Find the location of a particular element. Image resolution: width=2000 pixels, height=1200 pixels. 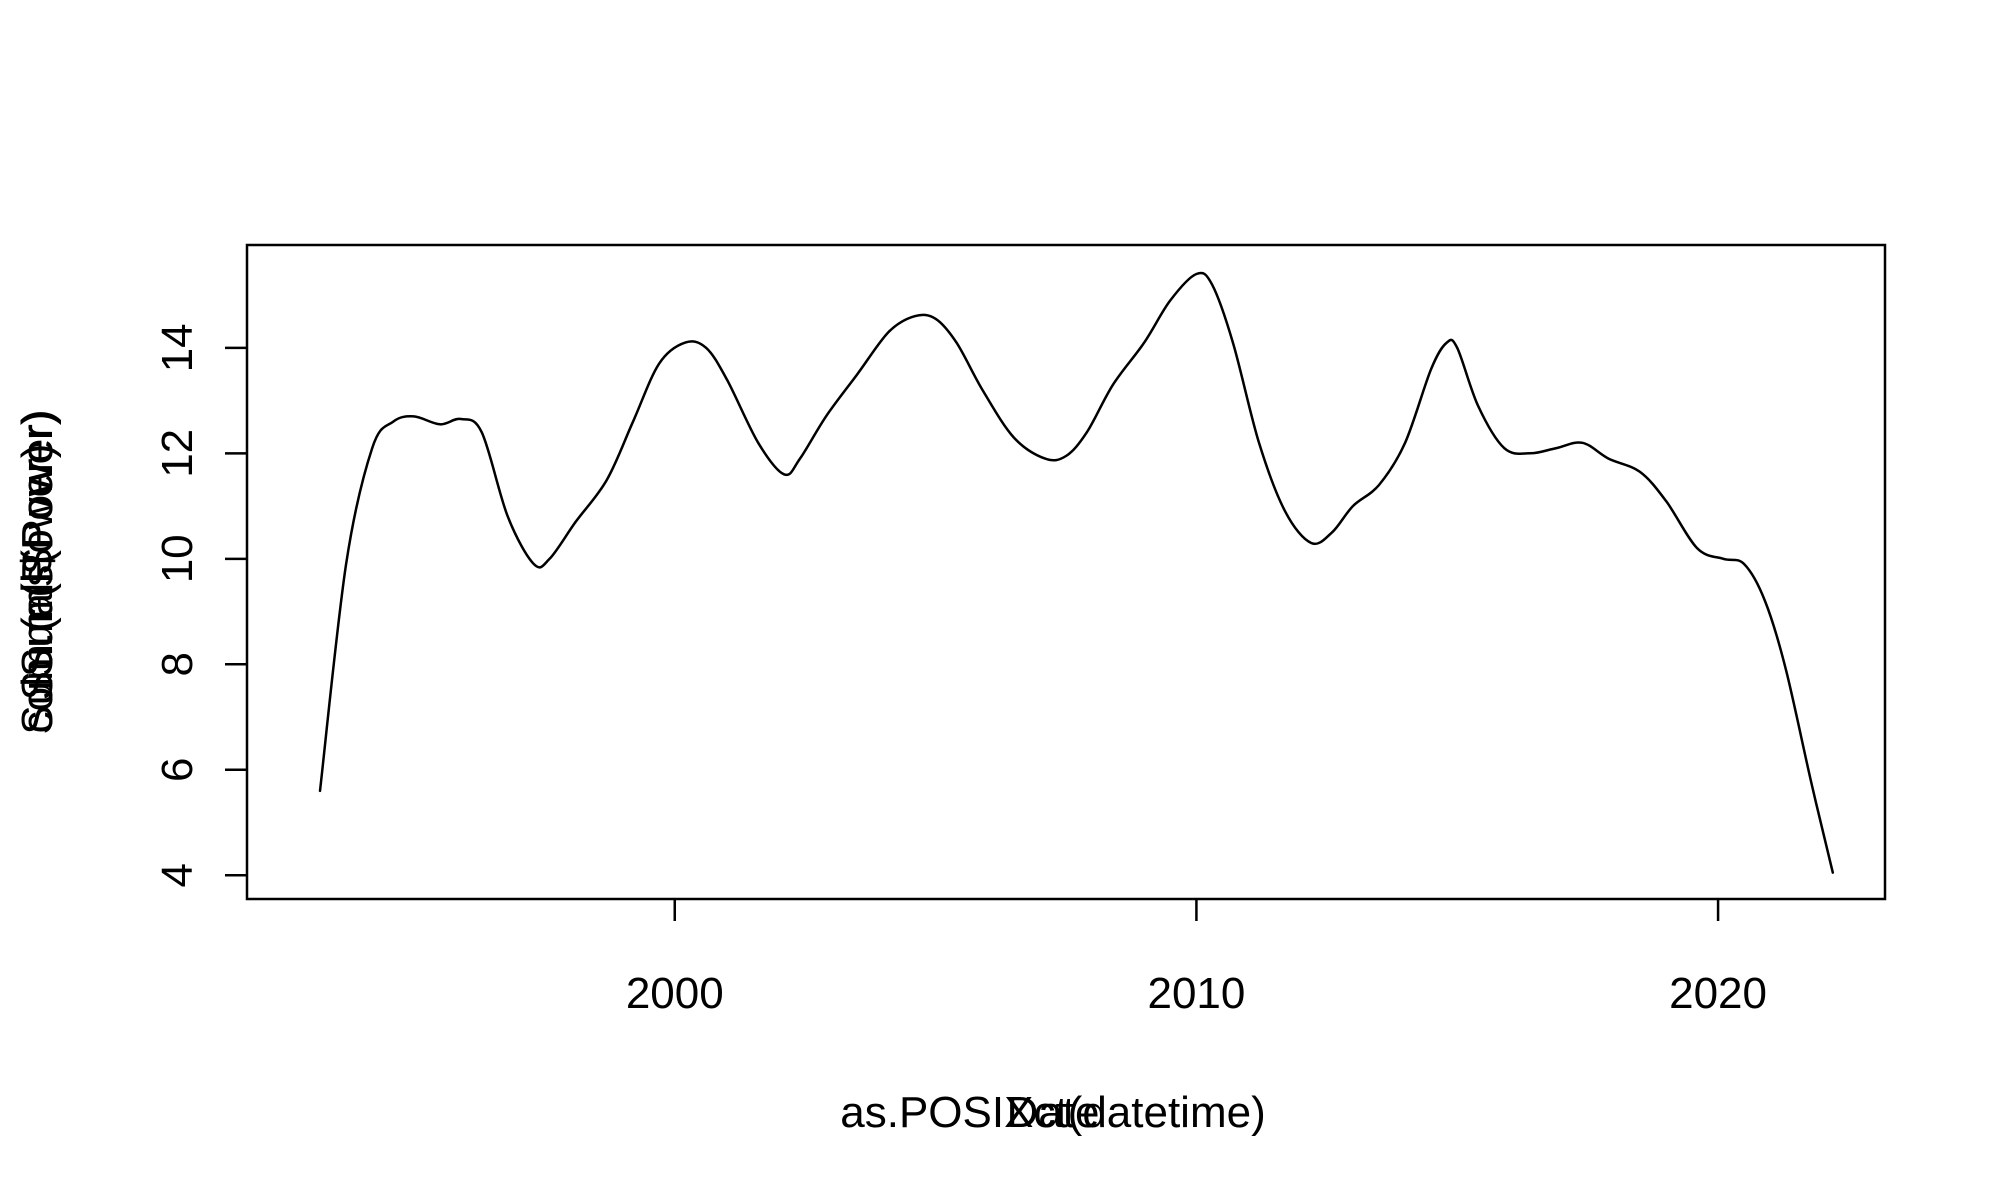

x-axis-label: as.POSIXct(datetime) is located at coordinates (1052, 1112).